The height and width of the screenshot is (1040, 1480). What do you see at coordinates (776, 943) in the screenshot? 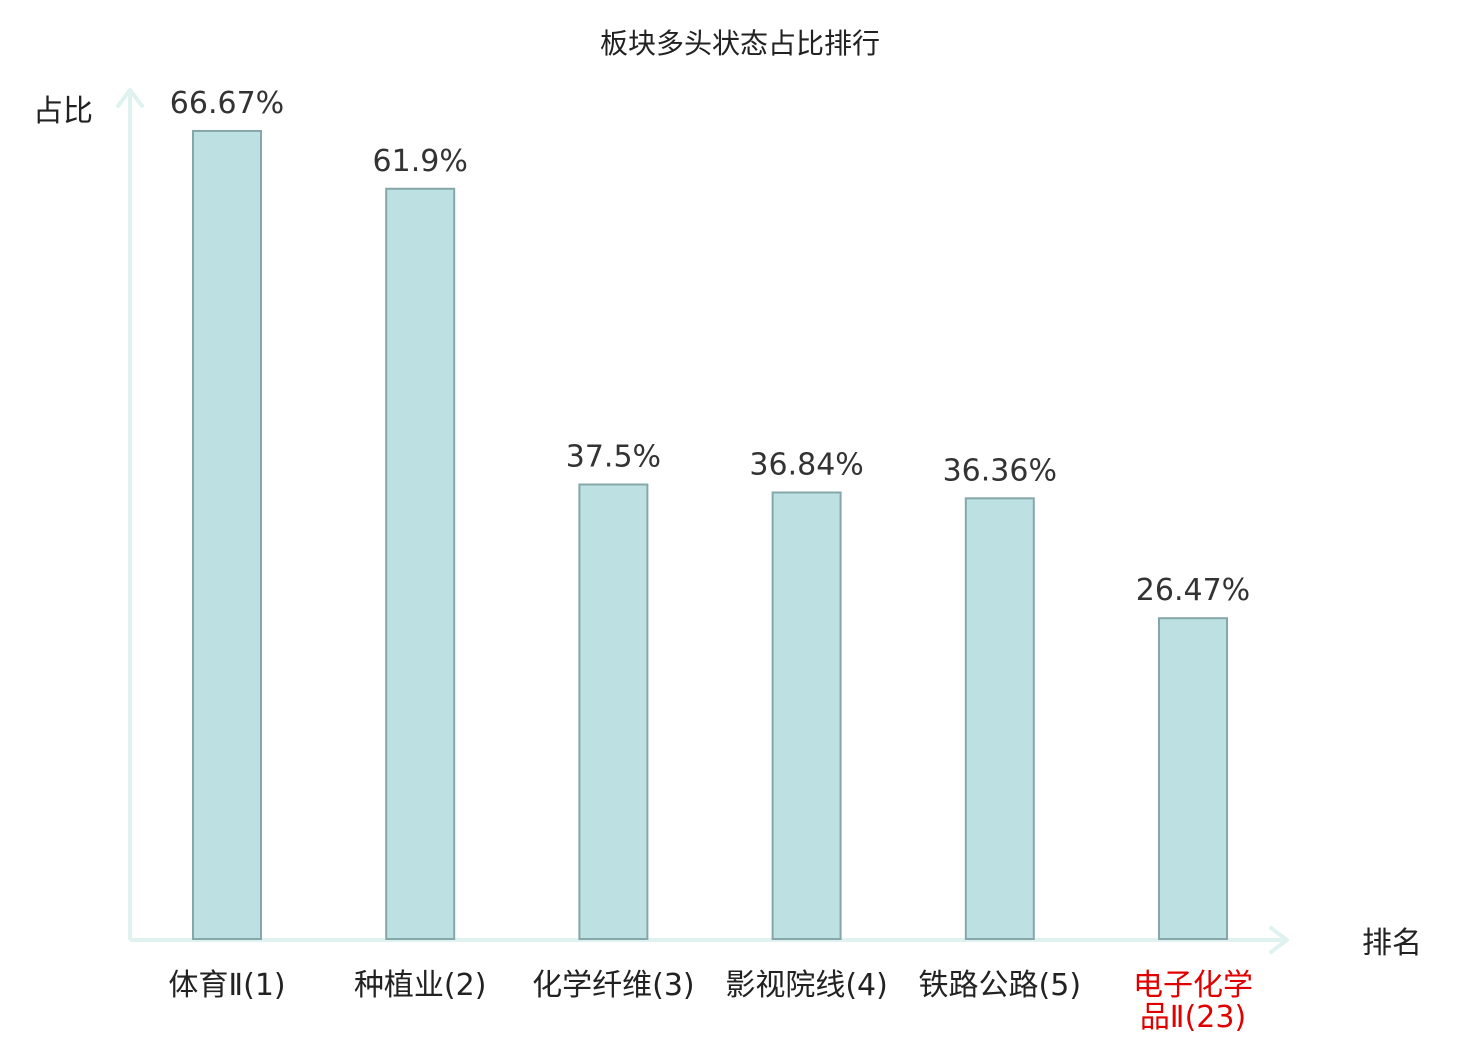
I see `x-axis: 排名` at bounding box center [776, 943].